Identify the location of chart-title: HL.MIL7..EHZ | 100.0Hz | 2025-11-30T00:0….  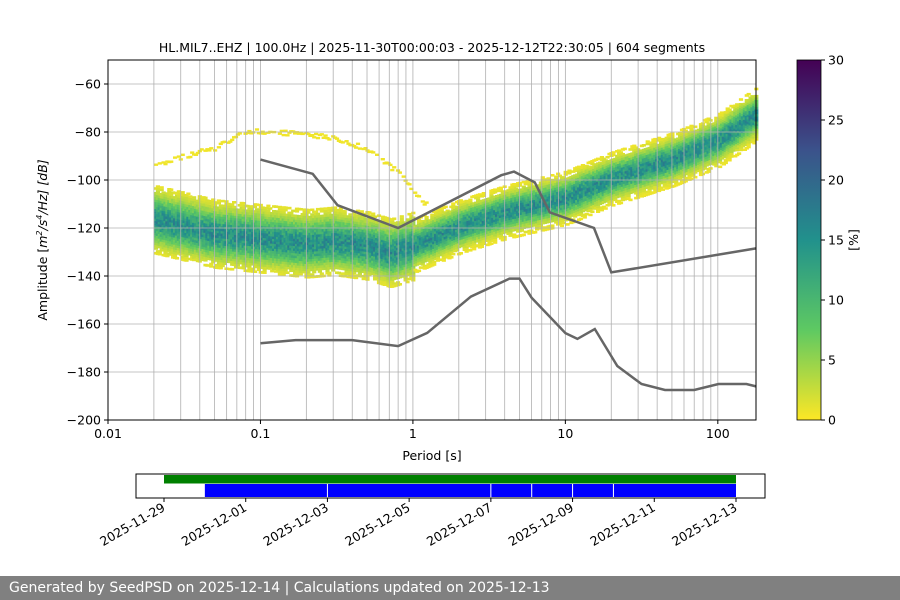
(432, 47).